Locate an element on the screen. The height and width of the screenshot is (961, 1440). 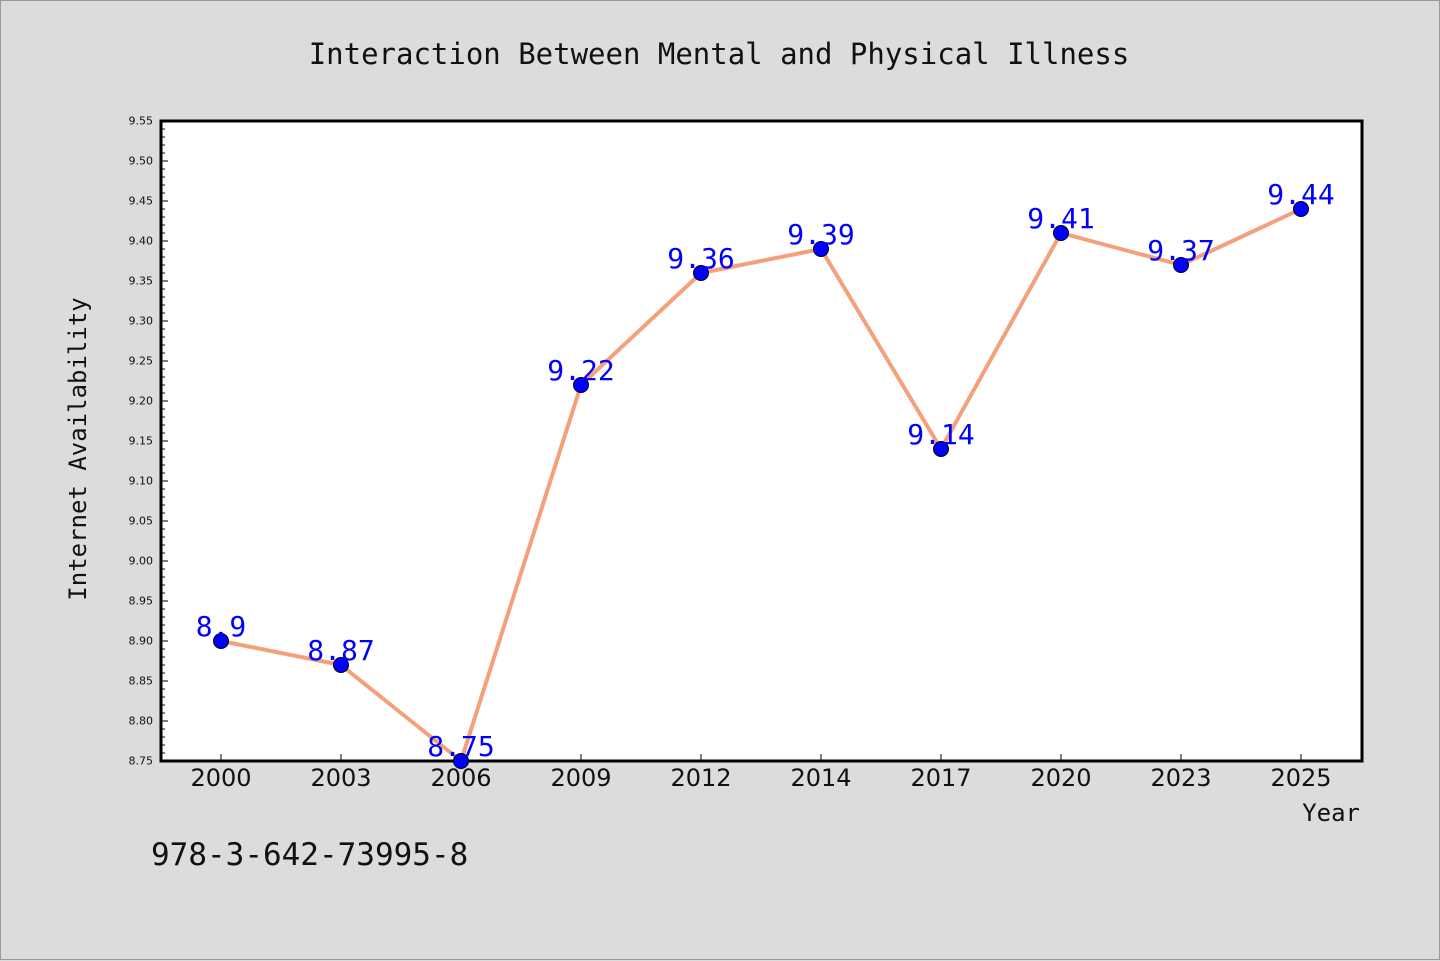
y-tick-label: 9.30 is located at coordinates (141, 321).